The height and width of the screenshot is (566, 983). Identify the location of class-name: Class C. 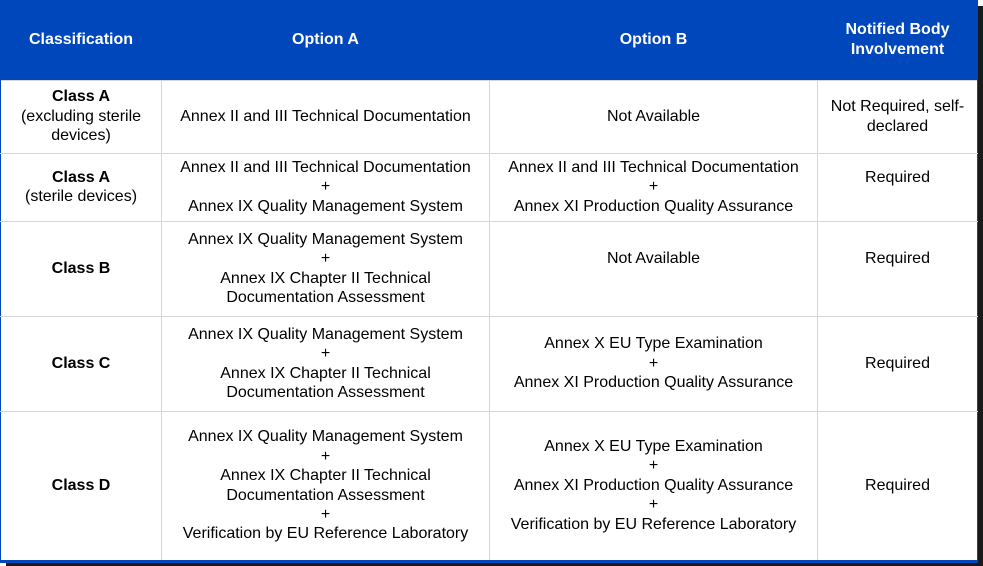
(81, 363).